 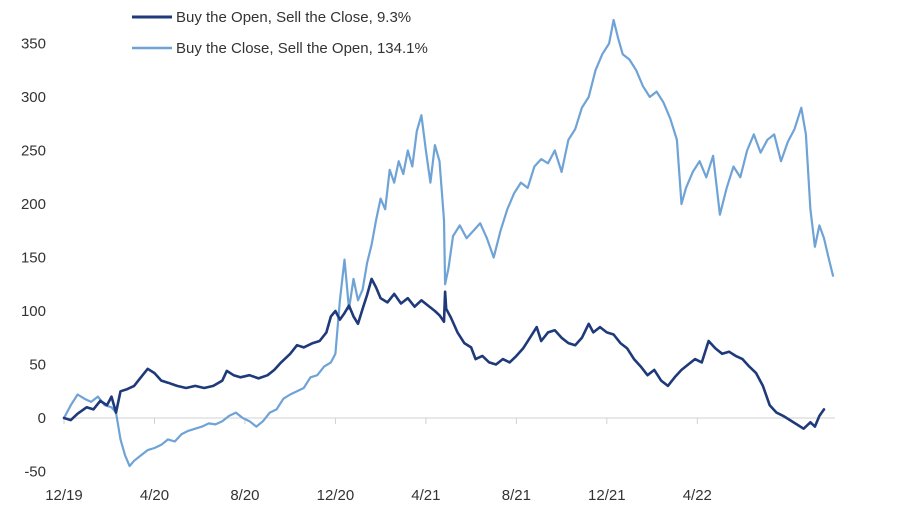 What do you see at coordinates (378, 461) in the screenshot?
I see `x-axis: 12/19 4/20 8/20 12/20 4/21 8/21 12/21 4/22` at bounding box center [378, 461].